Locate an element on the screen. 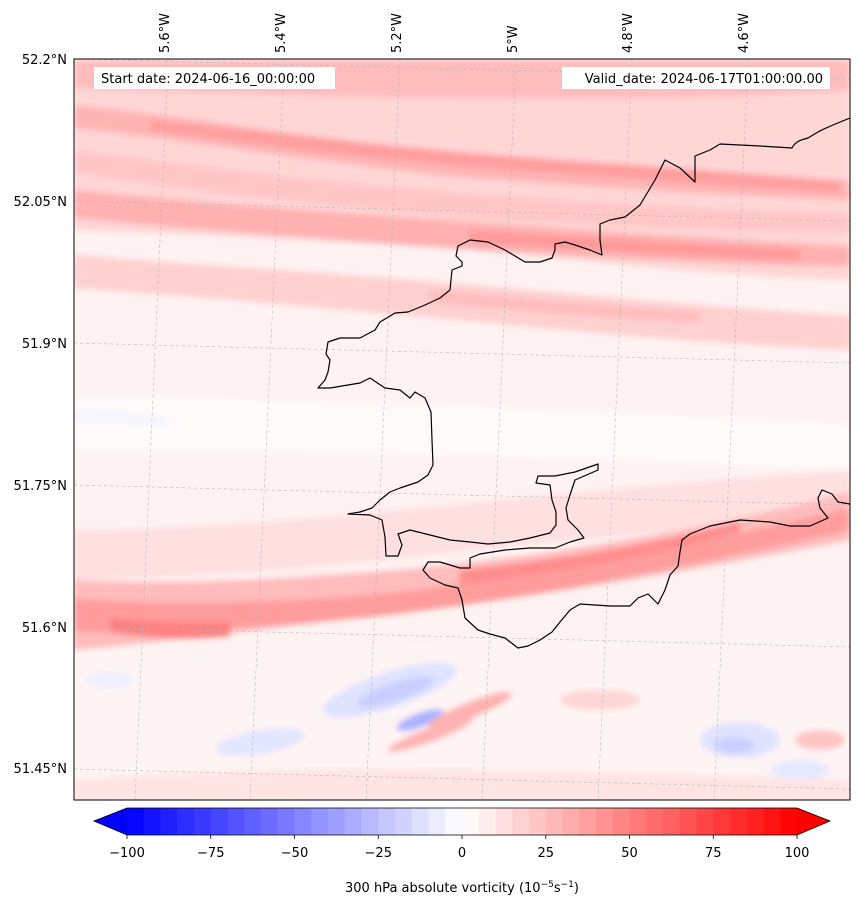 The height and width of the screenshot is (908, 859). colorbar-tick-label: 75 is located at coordinates (713, 853).